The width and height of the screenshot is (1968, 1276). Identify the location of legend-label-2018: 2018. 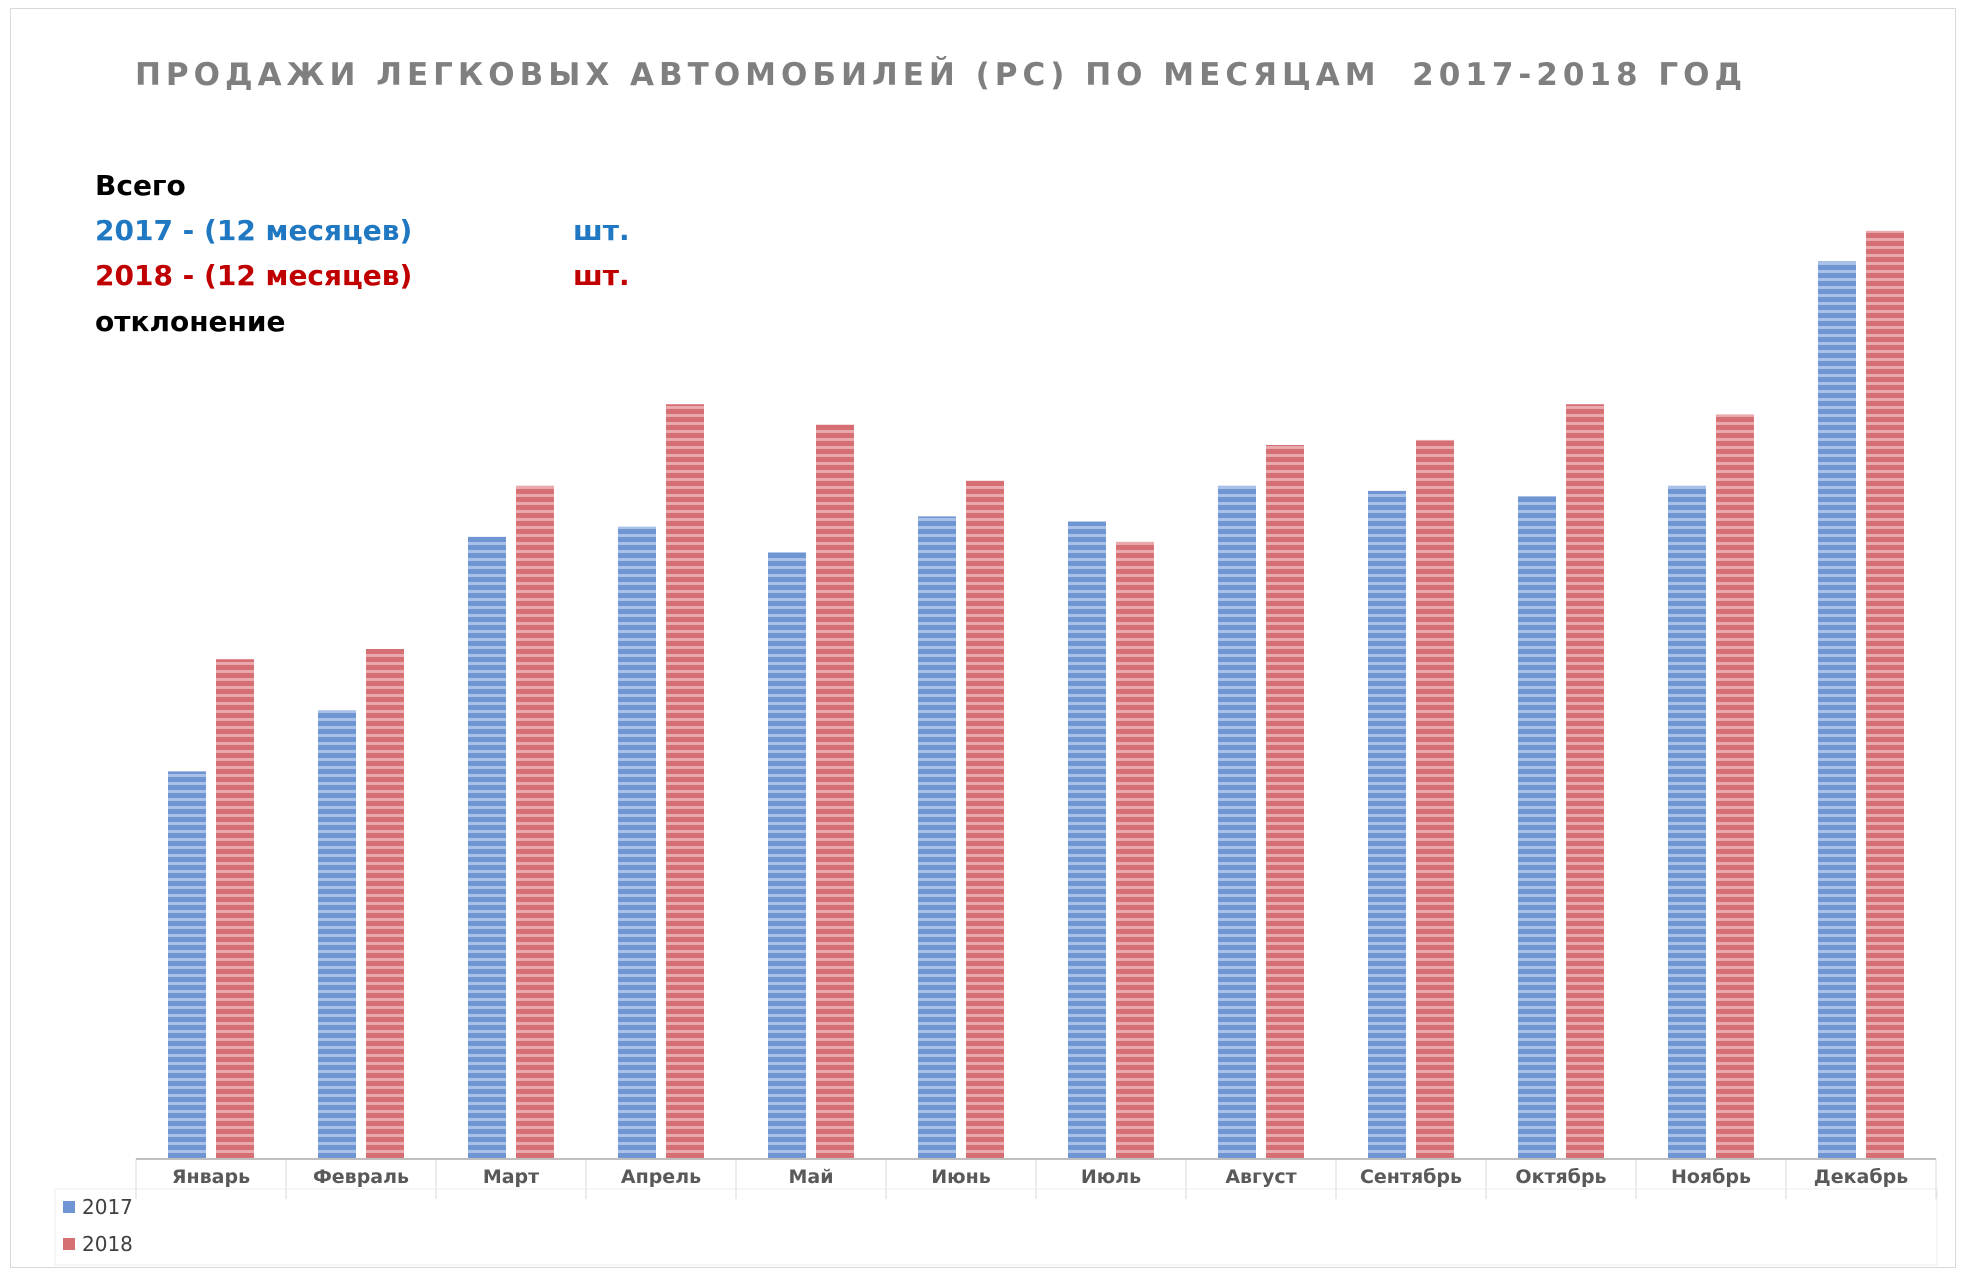
(107, 1244).